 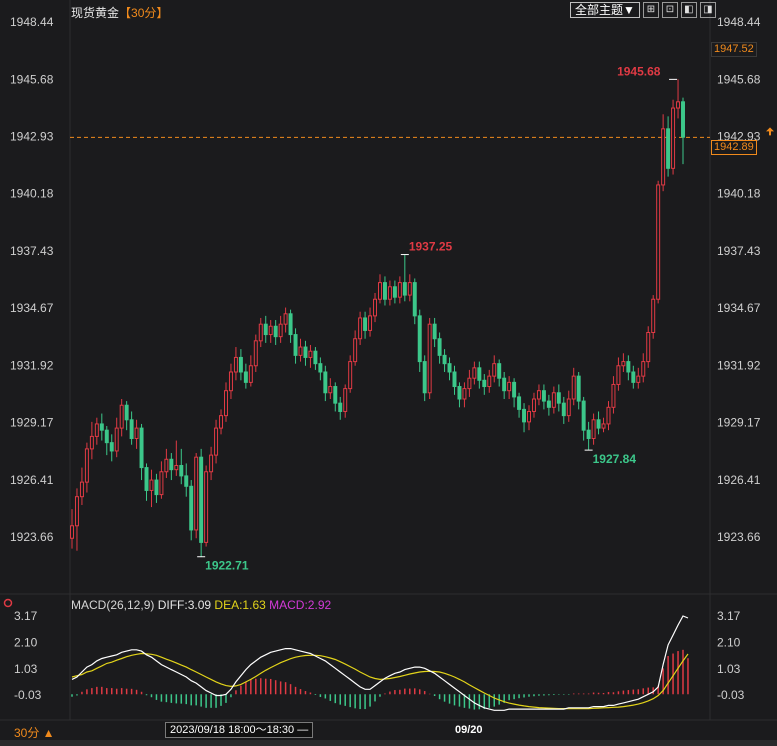 What do you see at coordinates (650, 10) in the screenshot?
I see `layout-grid-icon: ⊞` at bounding box center [650, 10].